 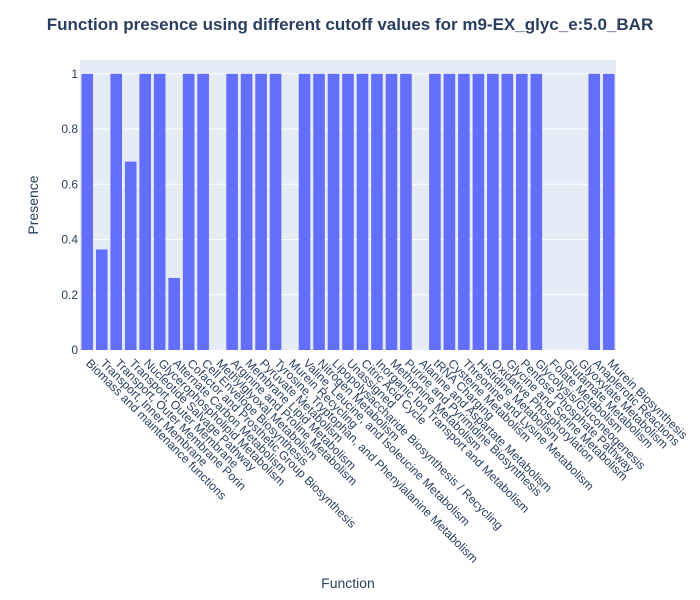 I want to click on x-axis-title: Function, so click(x=348, y=583).